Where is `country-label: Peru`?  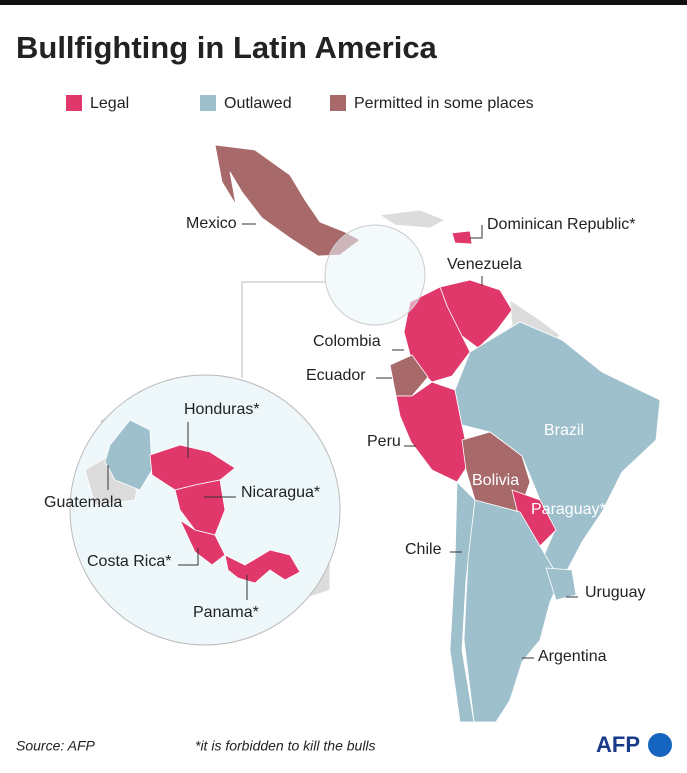
country-label: Peru is located at coordinates (384, 441).